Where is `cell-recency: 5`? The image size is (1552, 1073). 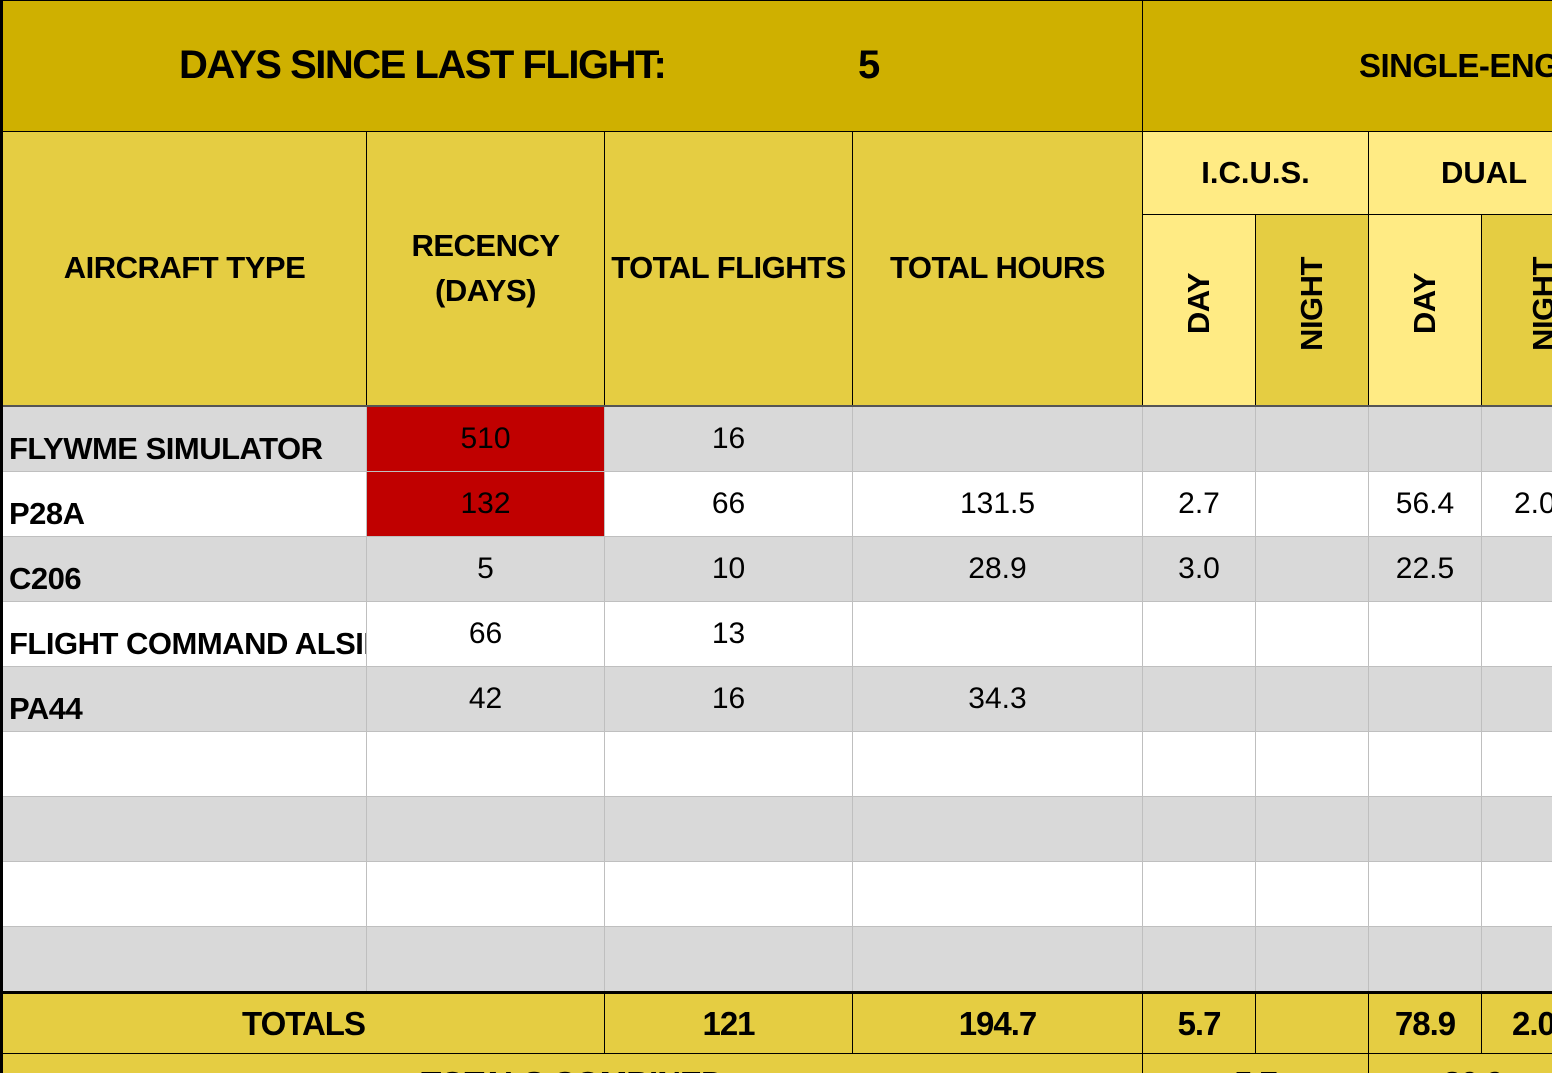 cell-recency: 5 is located at coordinates (485, 569).